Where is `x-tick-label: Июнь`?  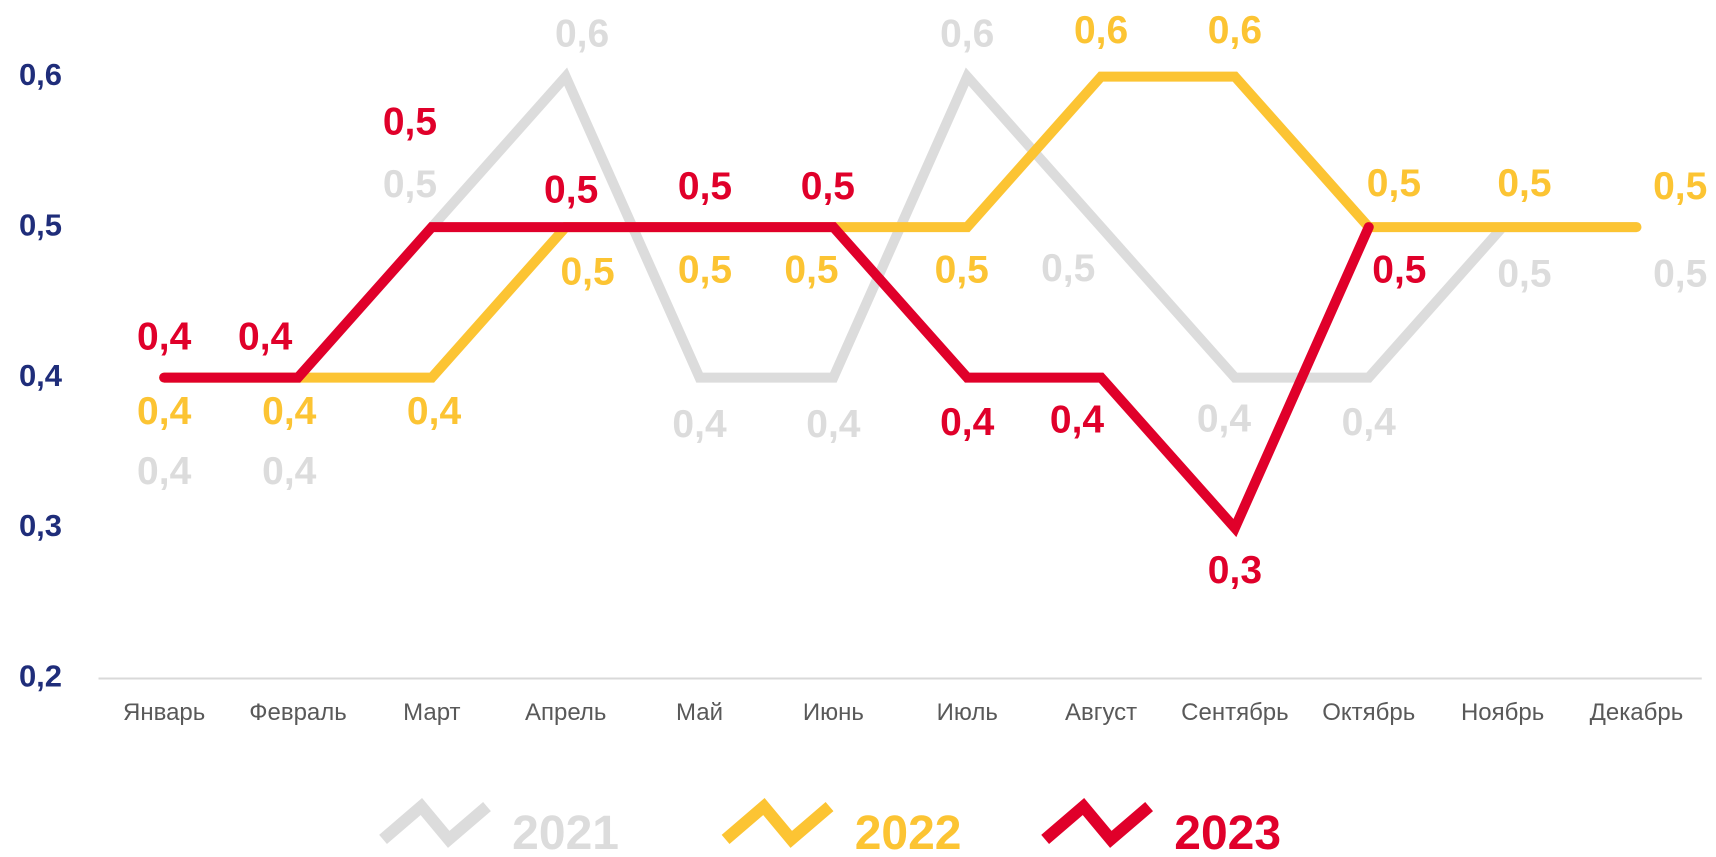 x-tick-label: Июнь is located at coordinates (833, 712).